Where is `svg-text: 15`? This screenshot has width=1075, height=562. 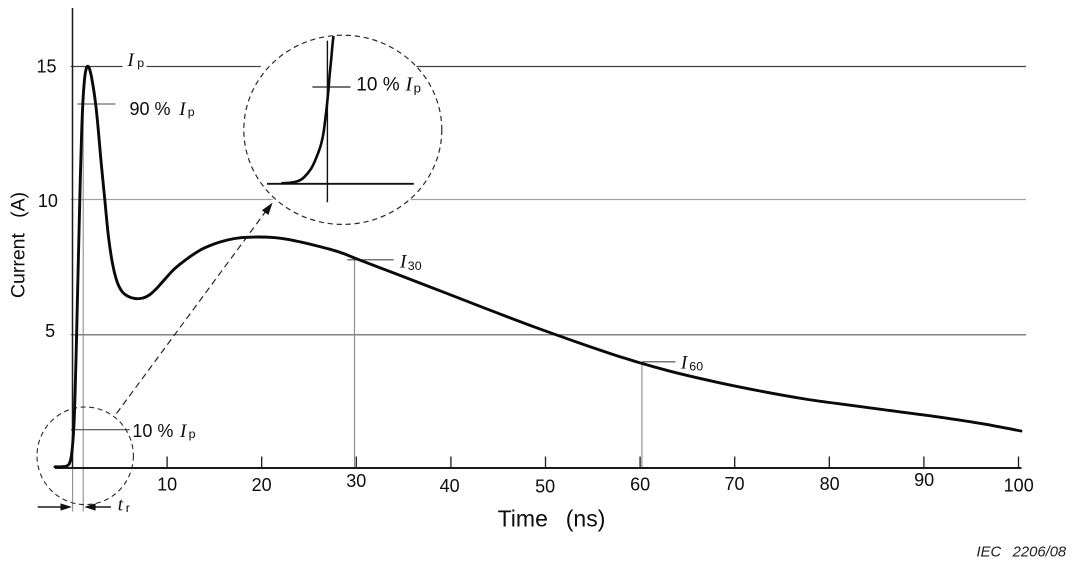 svg-text: 15 is located at coordinates (46, 67).